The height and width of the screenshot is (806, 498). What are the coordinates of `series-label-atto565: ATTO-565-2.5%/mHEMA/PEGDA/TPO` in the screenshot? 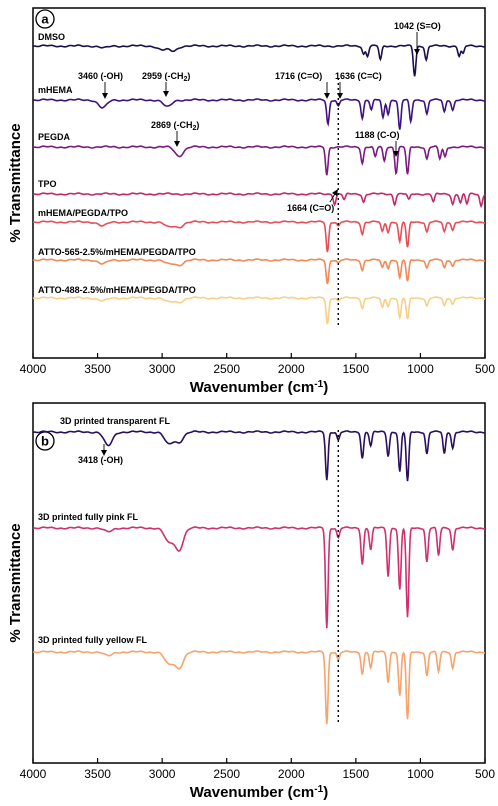 It's located at (117, 252).